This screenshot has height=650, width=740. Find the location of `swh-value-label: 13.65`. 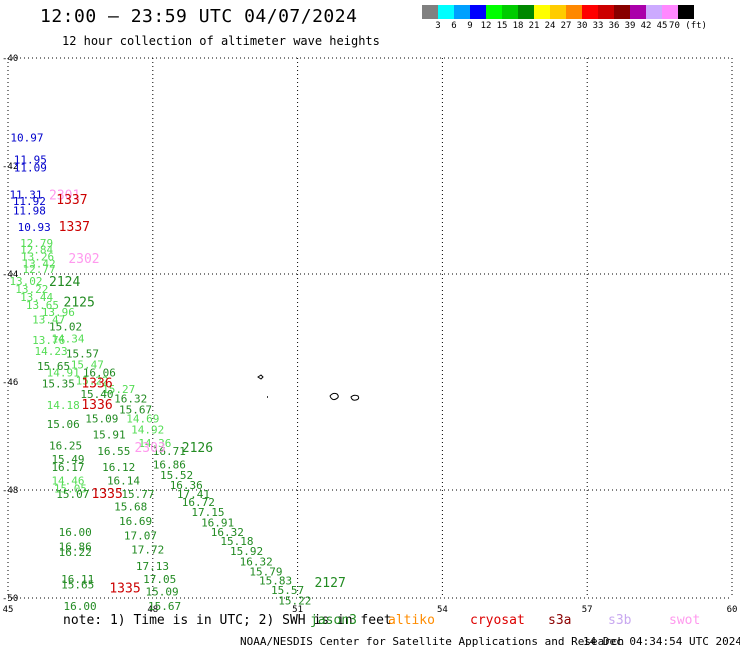

swh-value-label: 13.65 is located at coordinates (42, 305).